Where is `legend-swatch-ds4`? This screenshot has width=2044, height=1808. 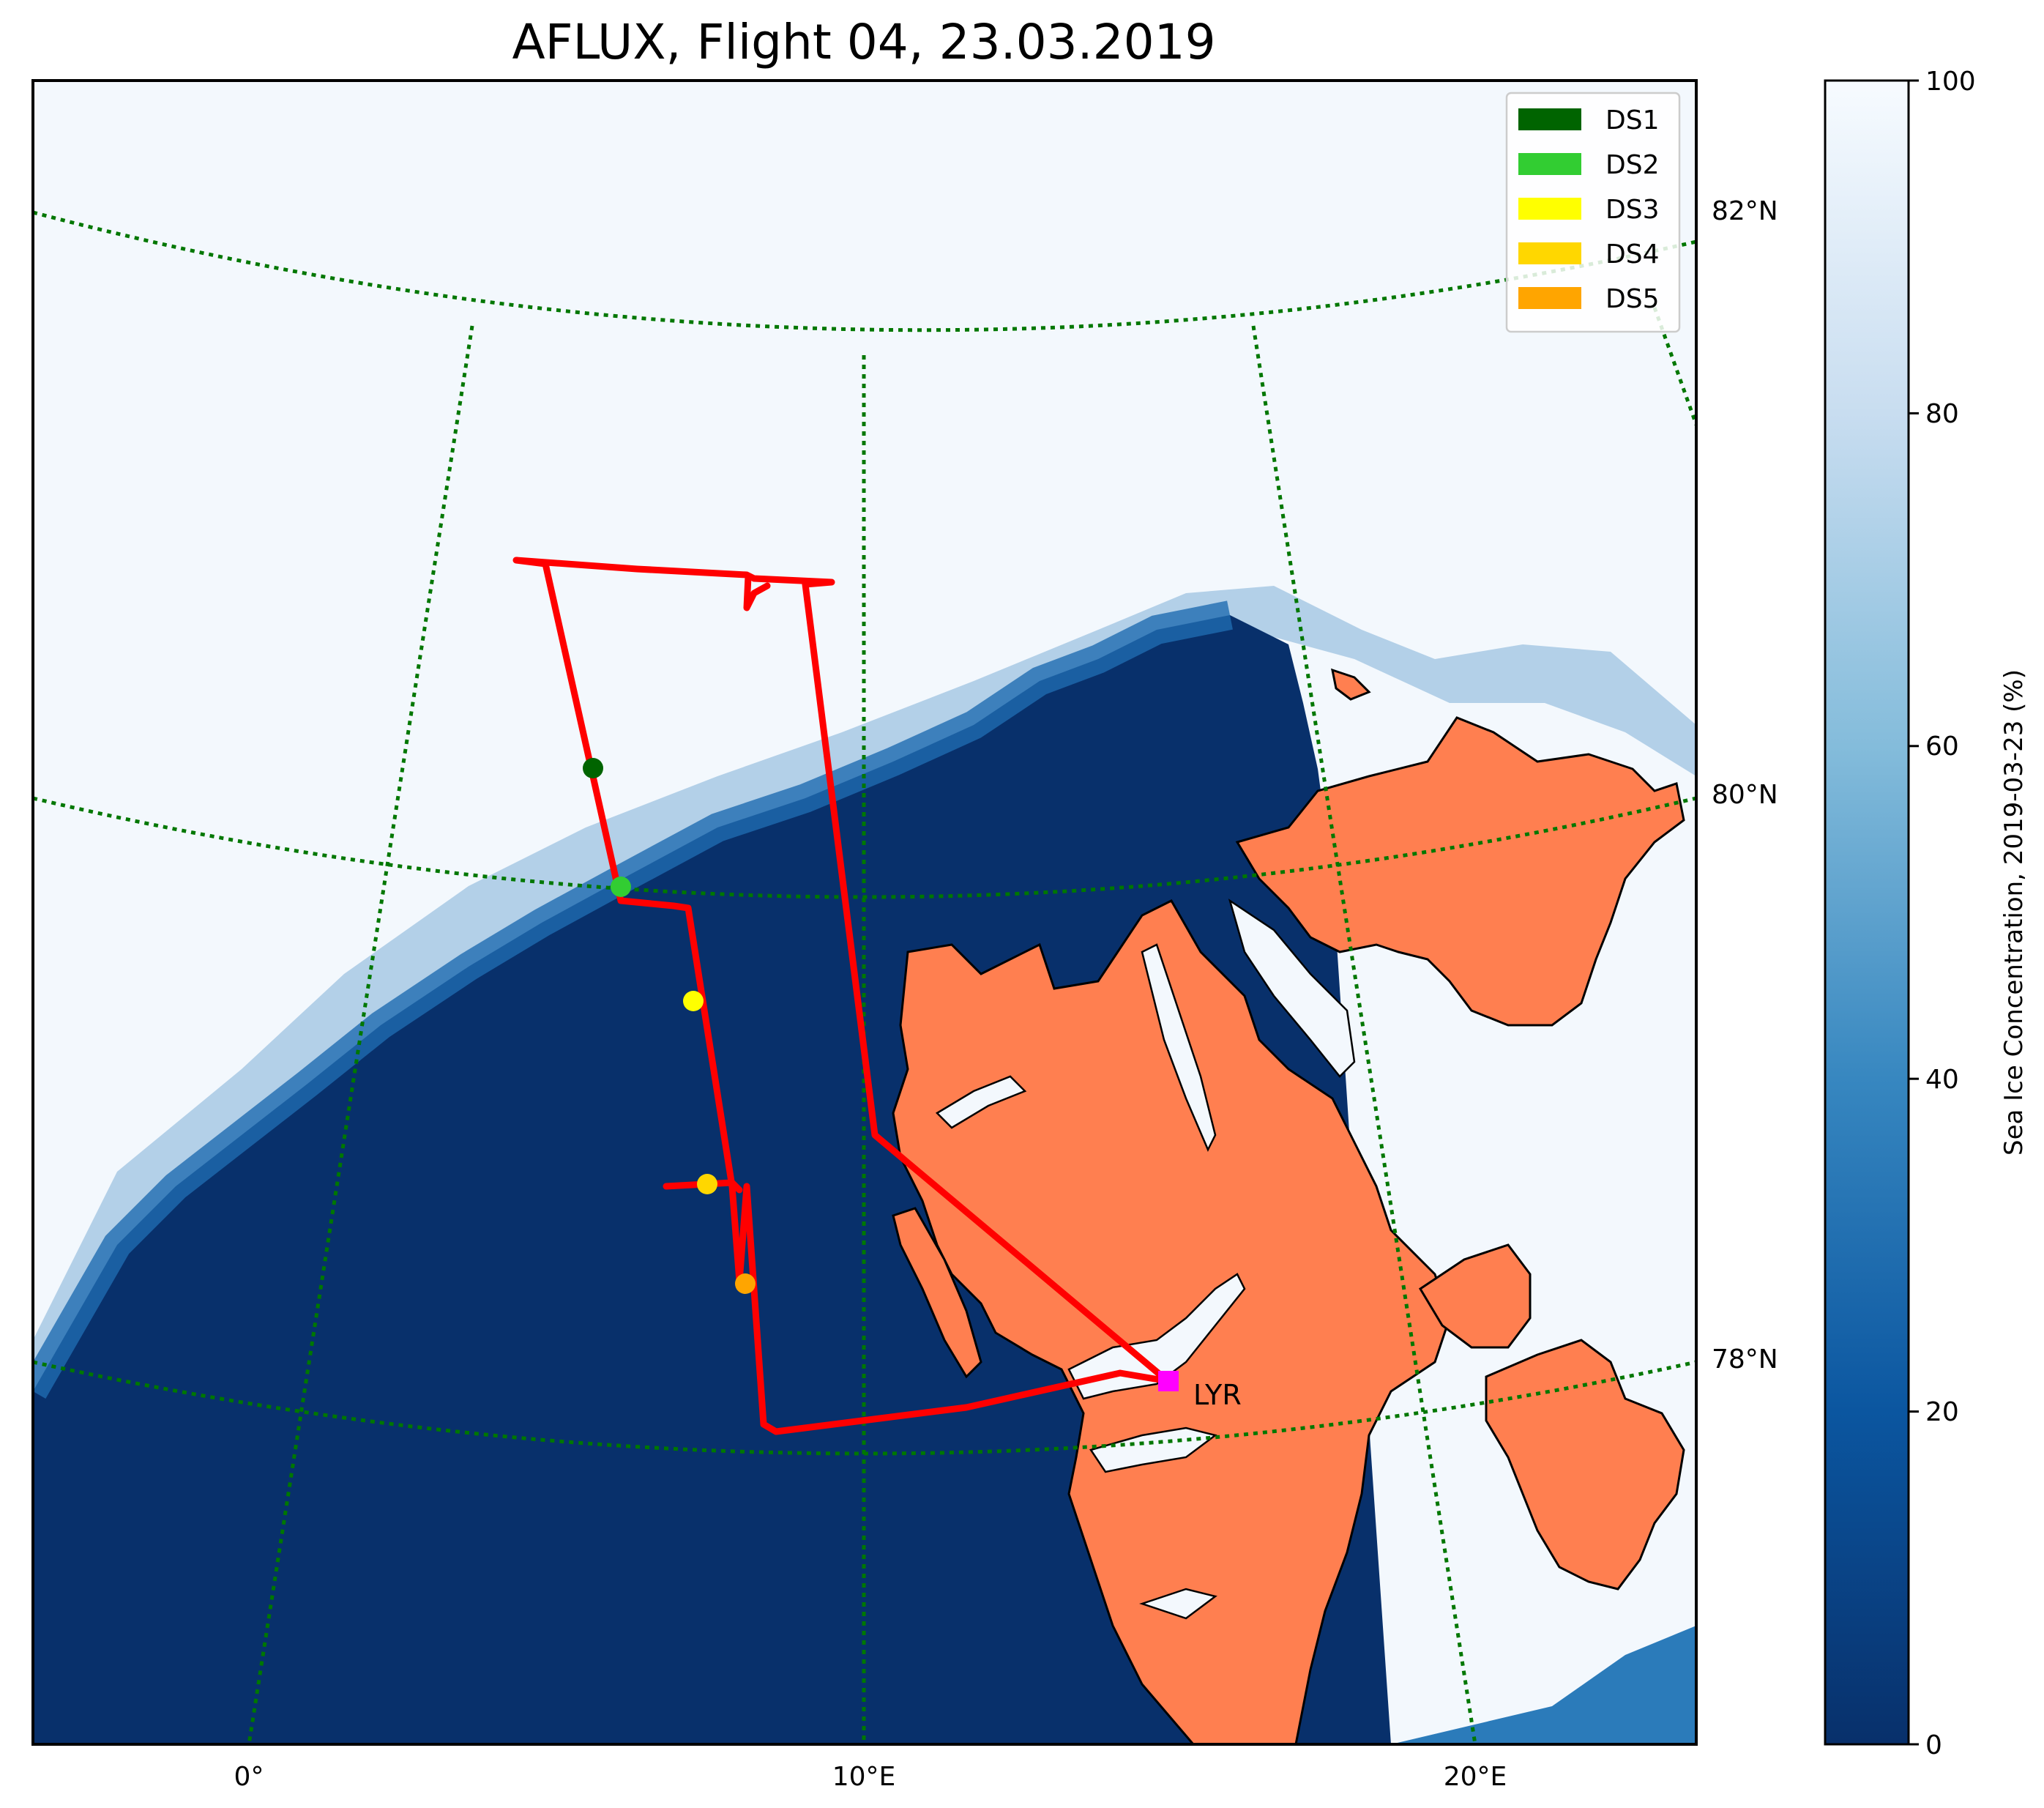
legend-swatch-ds4 is located at coordinates (1549, 253).